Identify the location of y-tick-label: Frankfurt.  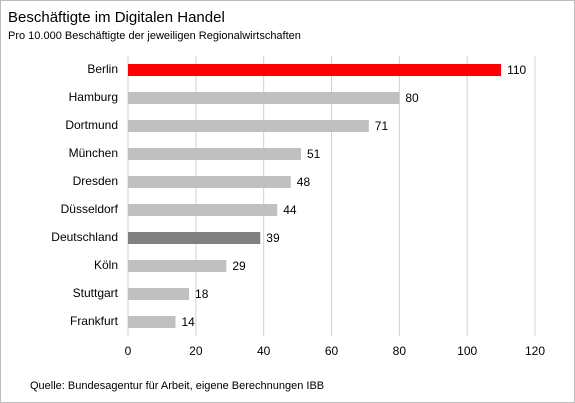
(94, 321).